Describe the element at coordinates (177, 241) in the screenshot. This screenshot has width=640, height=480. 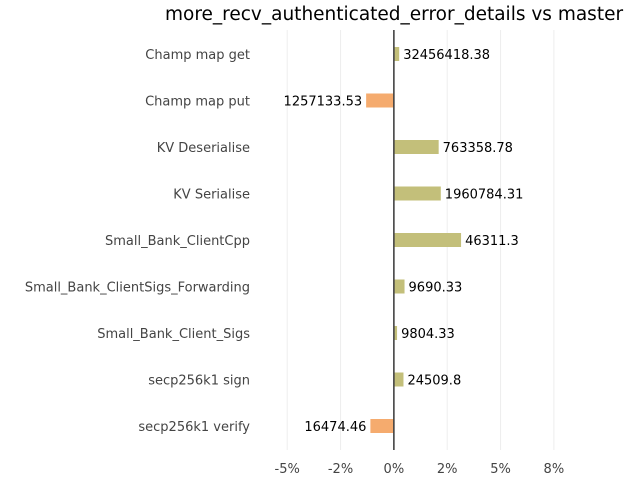
I see `category-label: Small_Bank_ClientCpp` at that location.